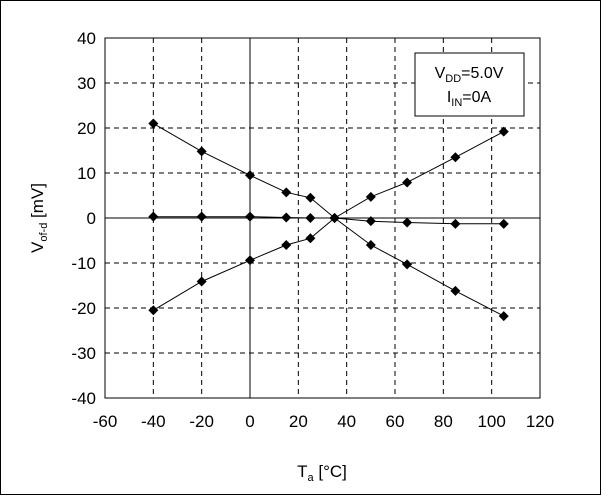 The image size is (601, 496). I want to click on x-tick-label: 120, so click(540, 421).